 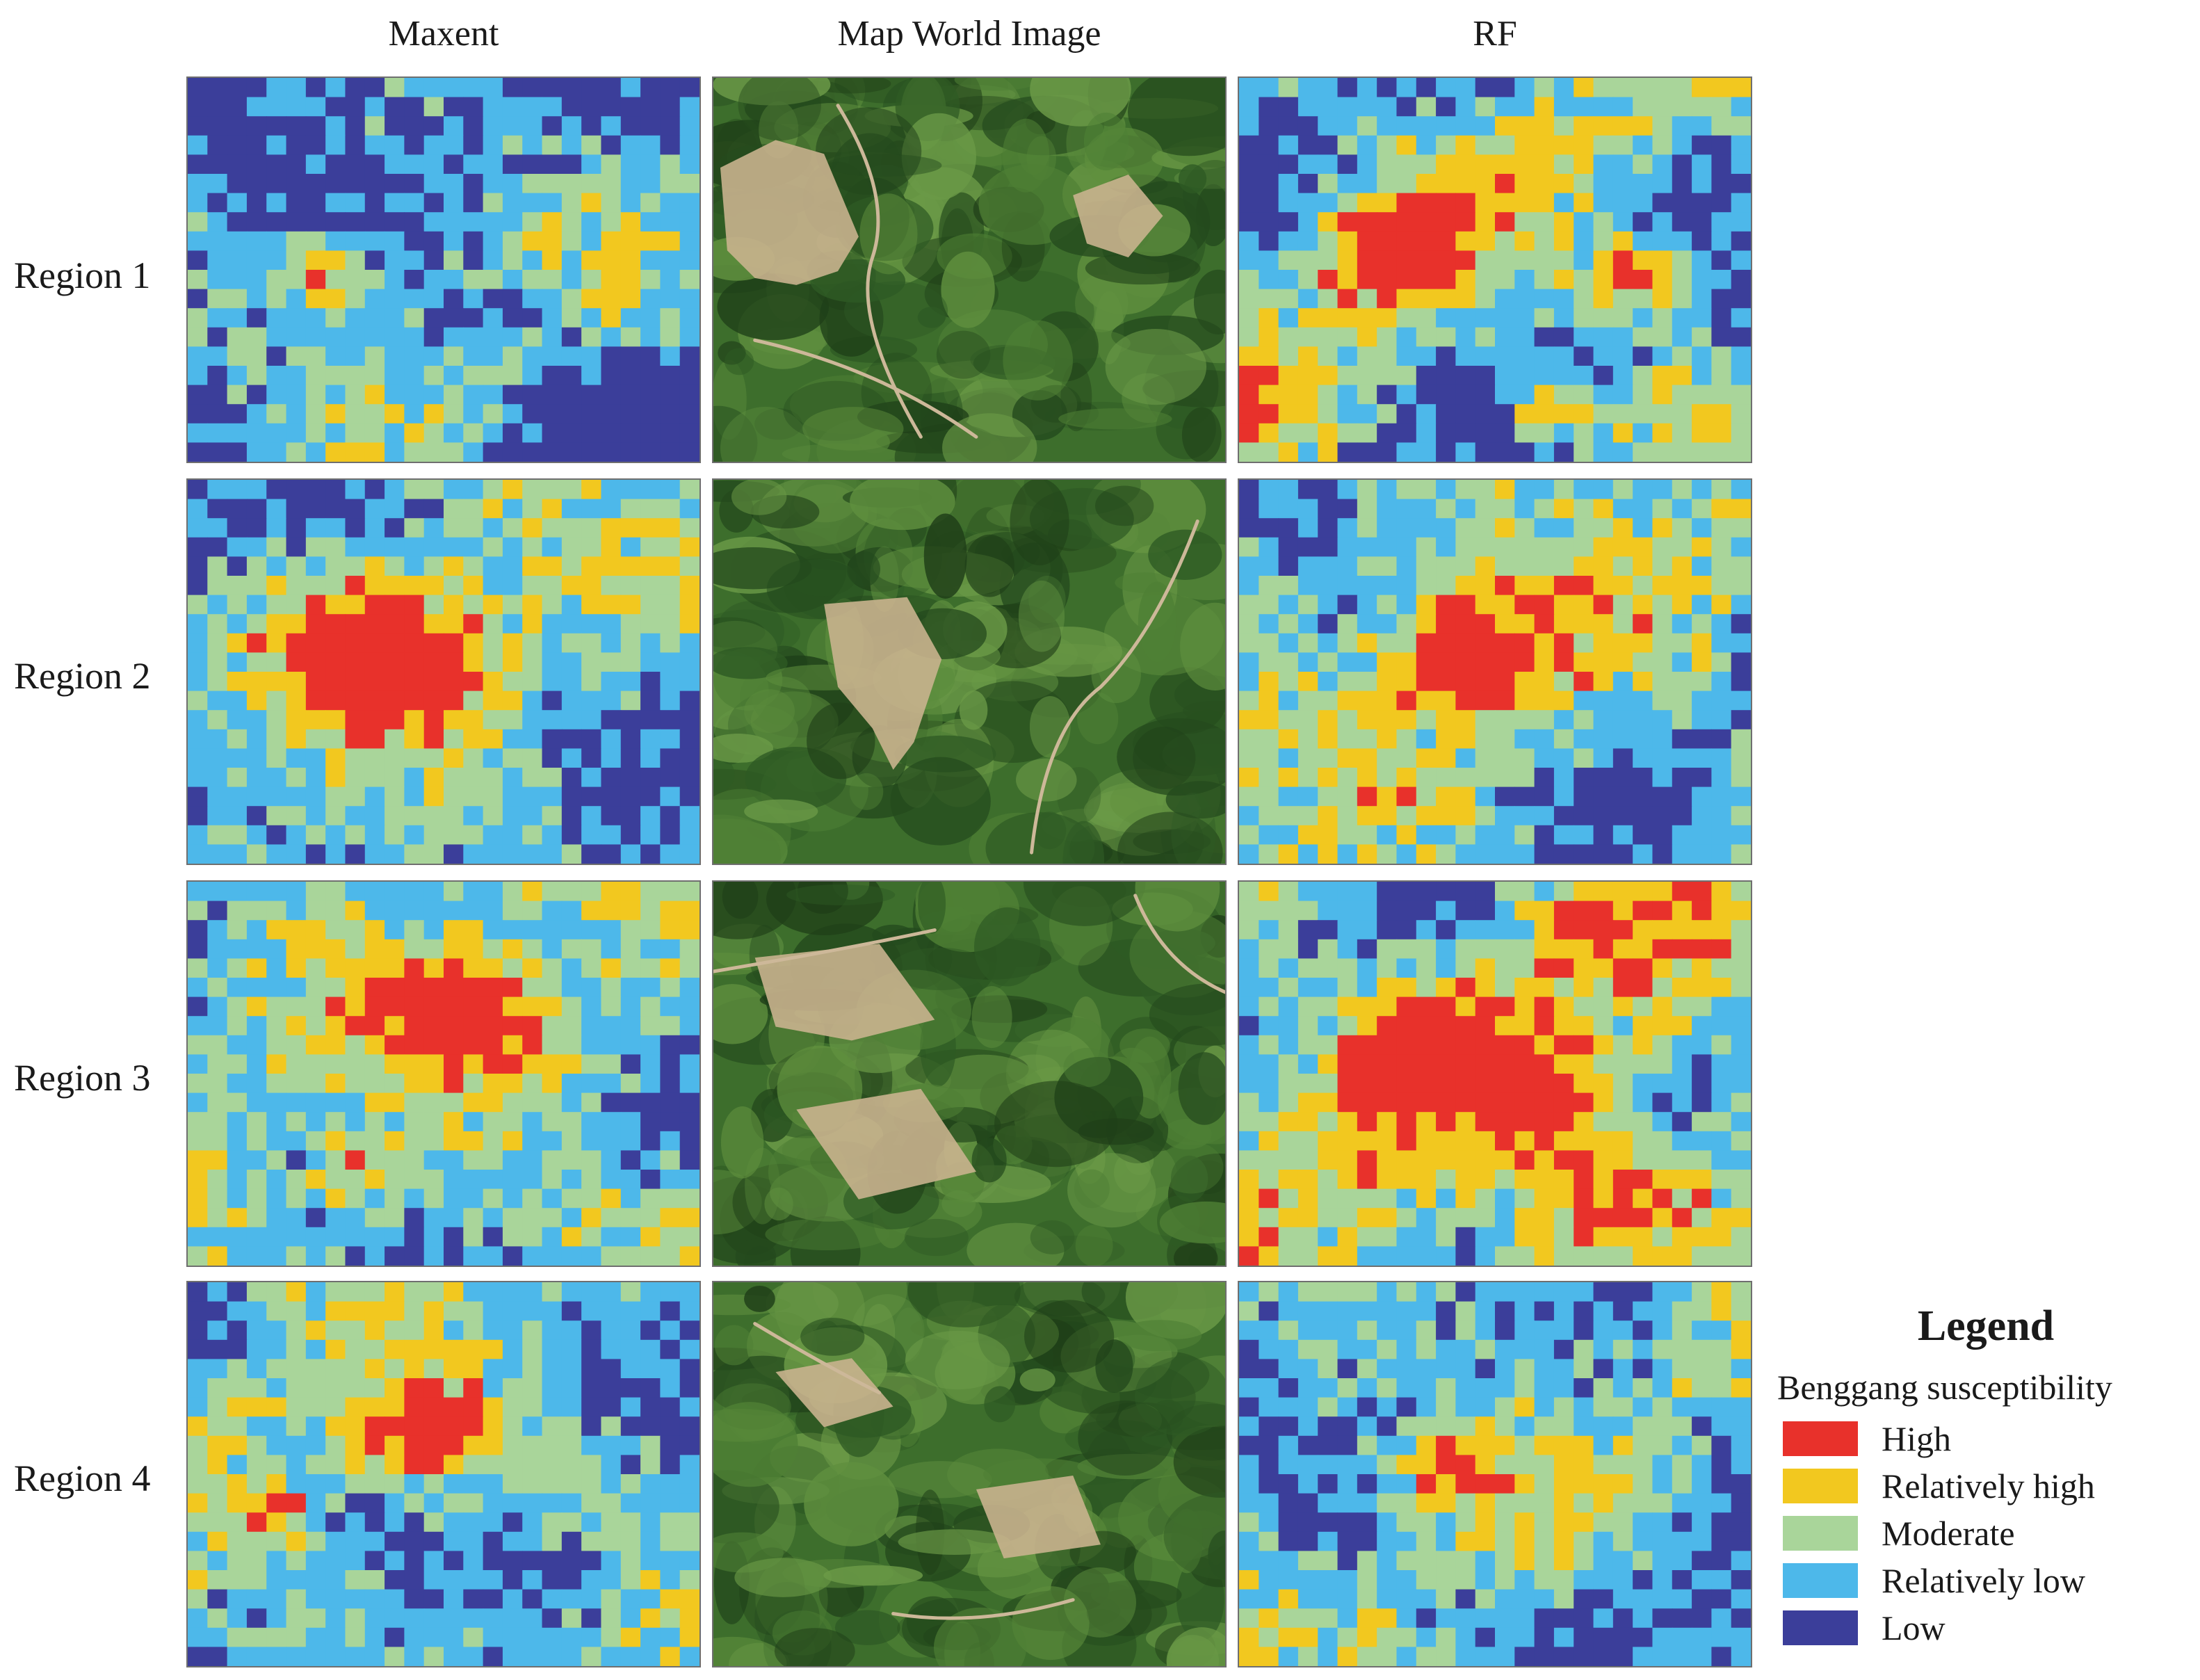 I want to click on rf-map-svg, so click(x=1495, y=1074).